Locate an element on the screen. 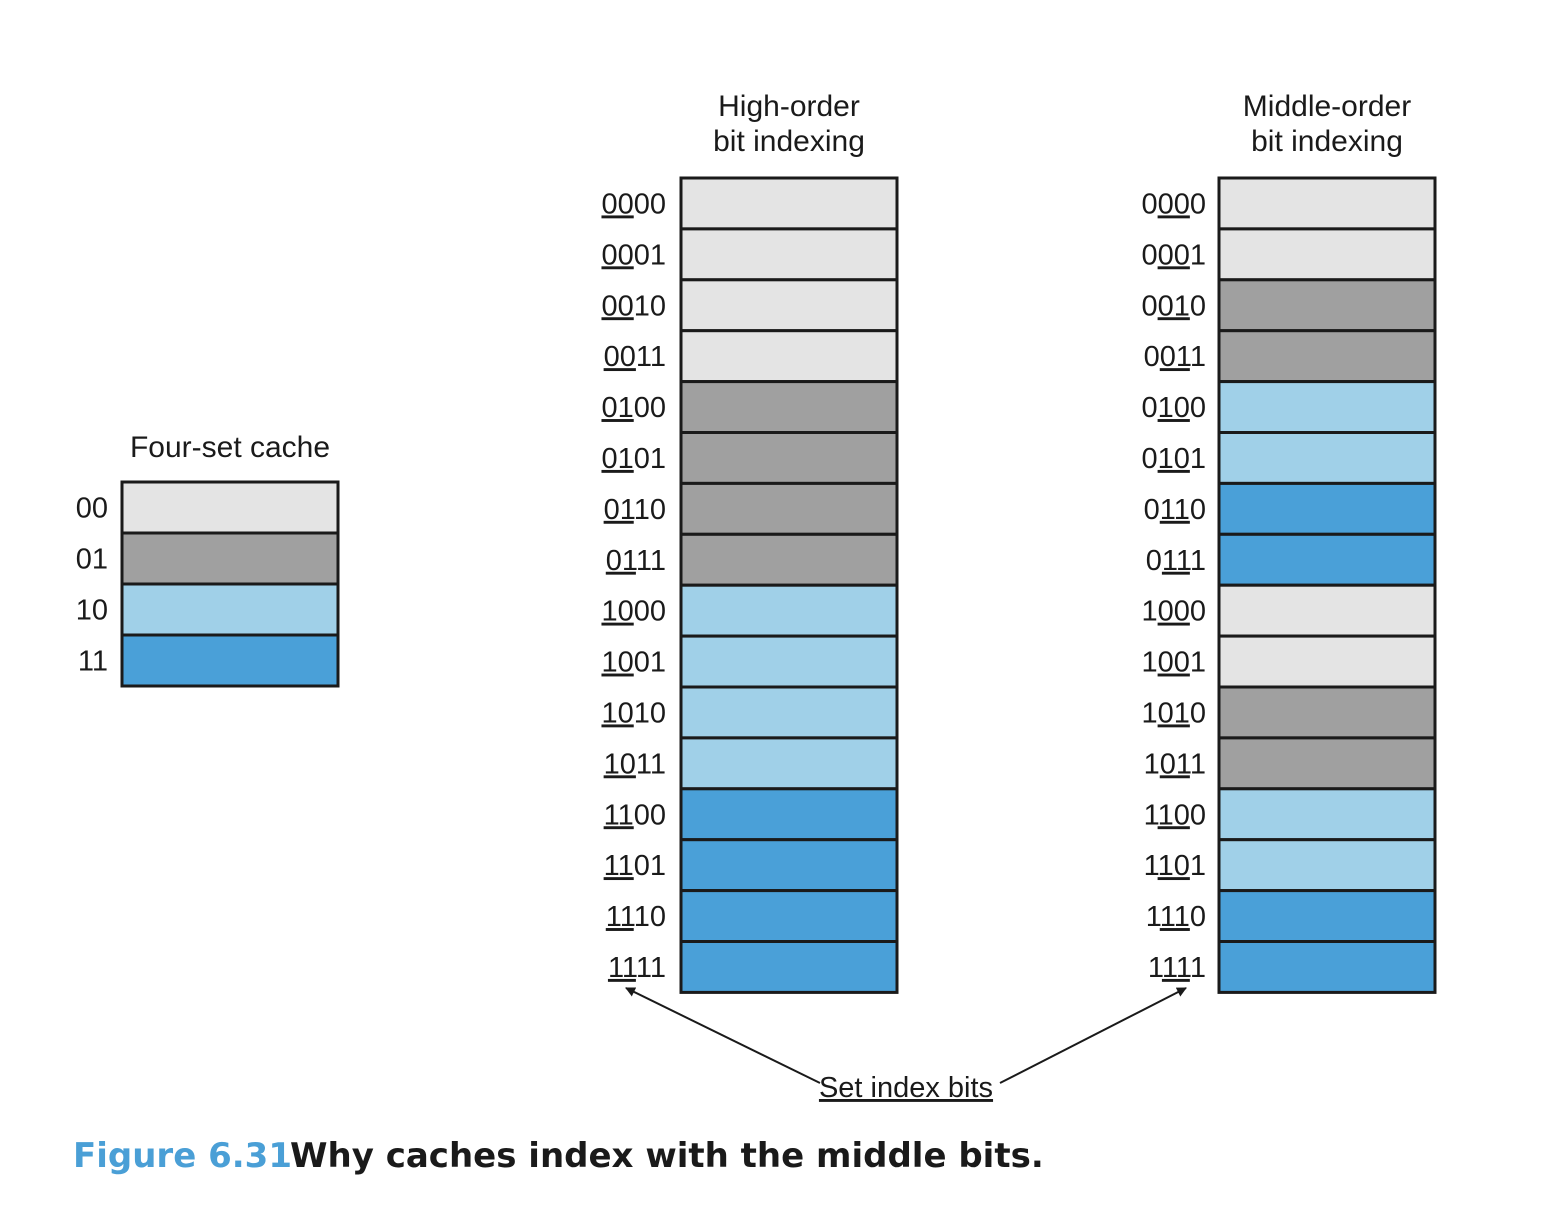  set-index-label: Set index bits is located at coordinates (906, 1088).